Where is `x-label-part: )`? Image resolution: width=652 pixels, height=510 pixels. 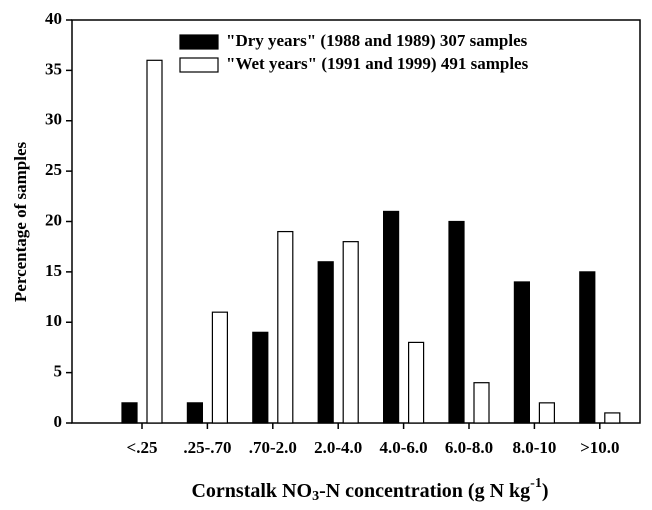
x-label-part: ) is located at coordinates (545, 491).